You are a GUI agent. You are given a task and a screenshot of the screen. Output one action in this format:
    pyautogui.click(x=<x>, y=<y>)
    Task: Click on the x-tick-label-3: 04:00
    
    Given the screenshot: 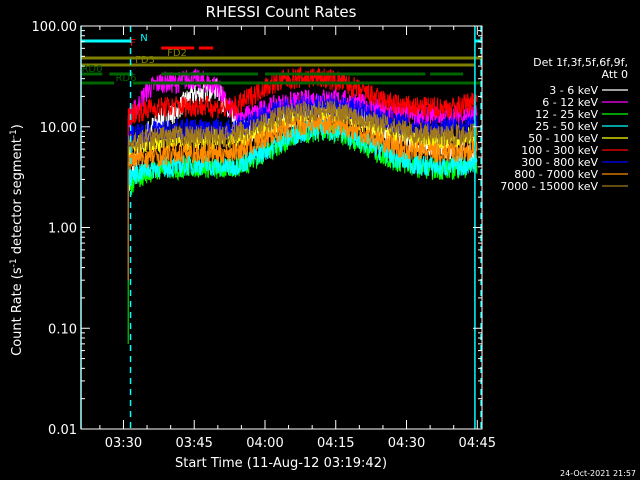 What is the action you would take?
    pyautogui.click(x=264, y=443)
    